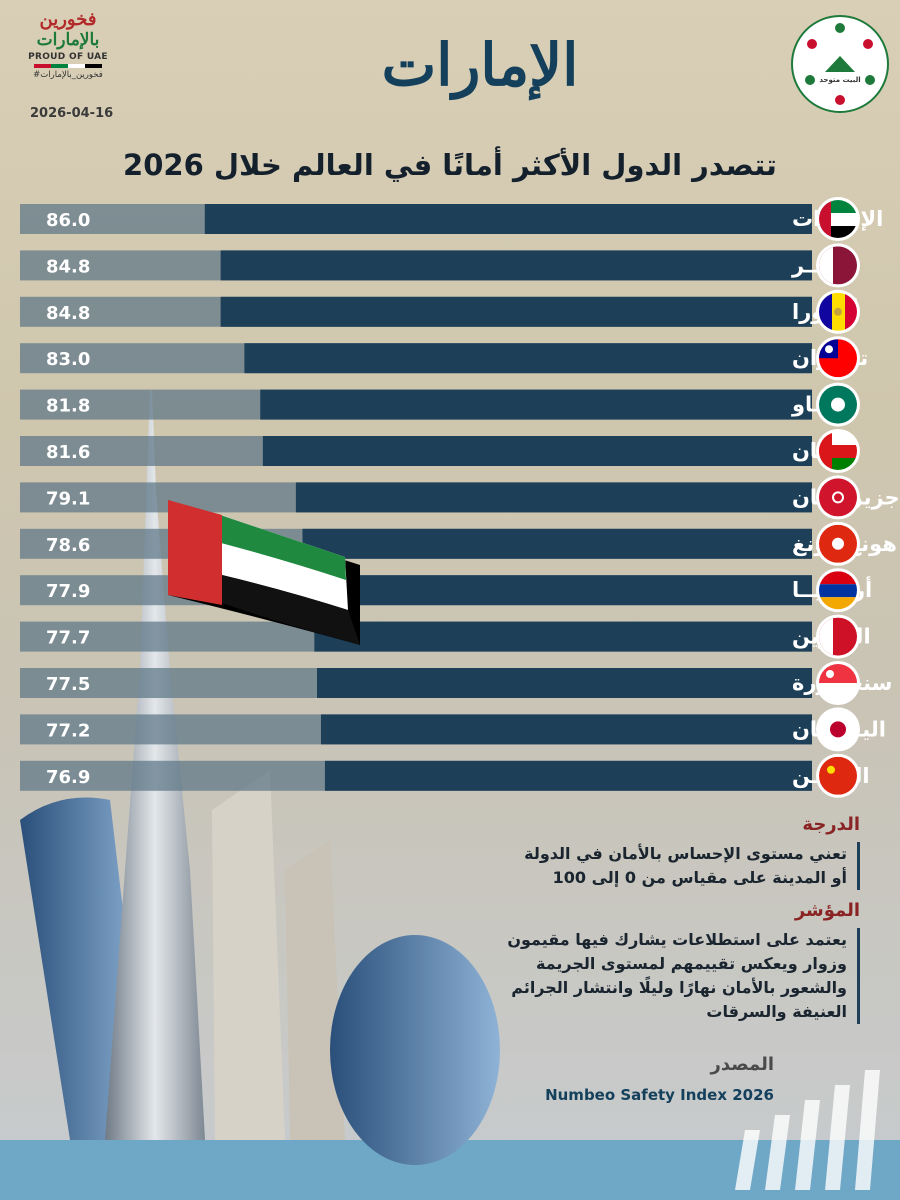 Image resolution: width=900 pixels, height=1200 pixels. What do you see at coordinates (557, 543) in the screenshot?
I see `bar-hk` at bounding box center [557, 543].